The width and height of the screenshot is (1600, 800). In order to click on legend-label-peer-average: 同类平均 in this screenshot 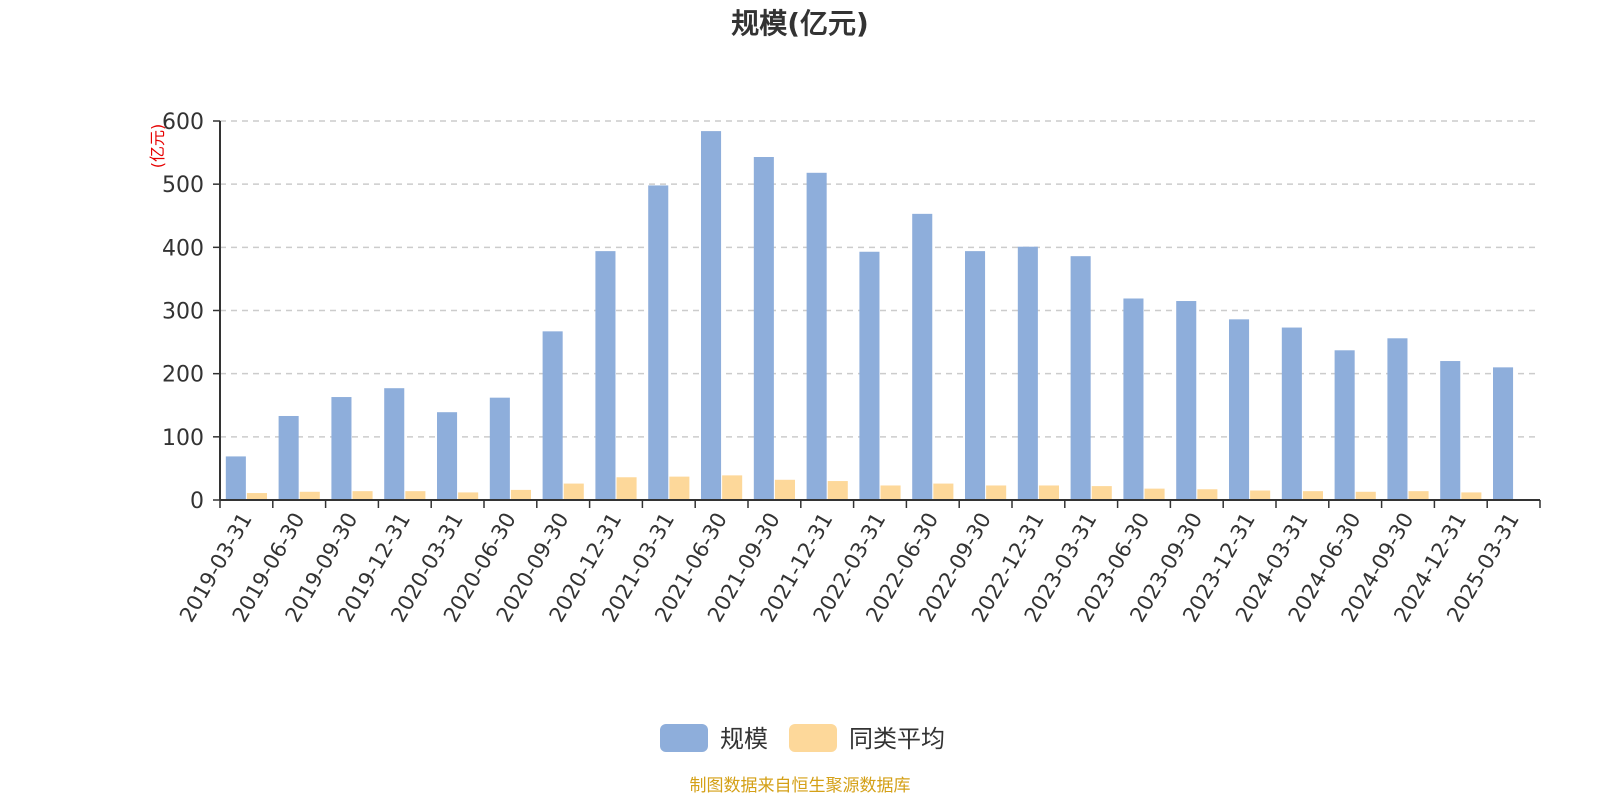, I will do `click(897, 739)`.